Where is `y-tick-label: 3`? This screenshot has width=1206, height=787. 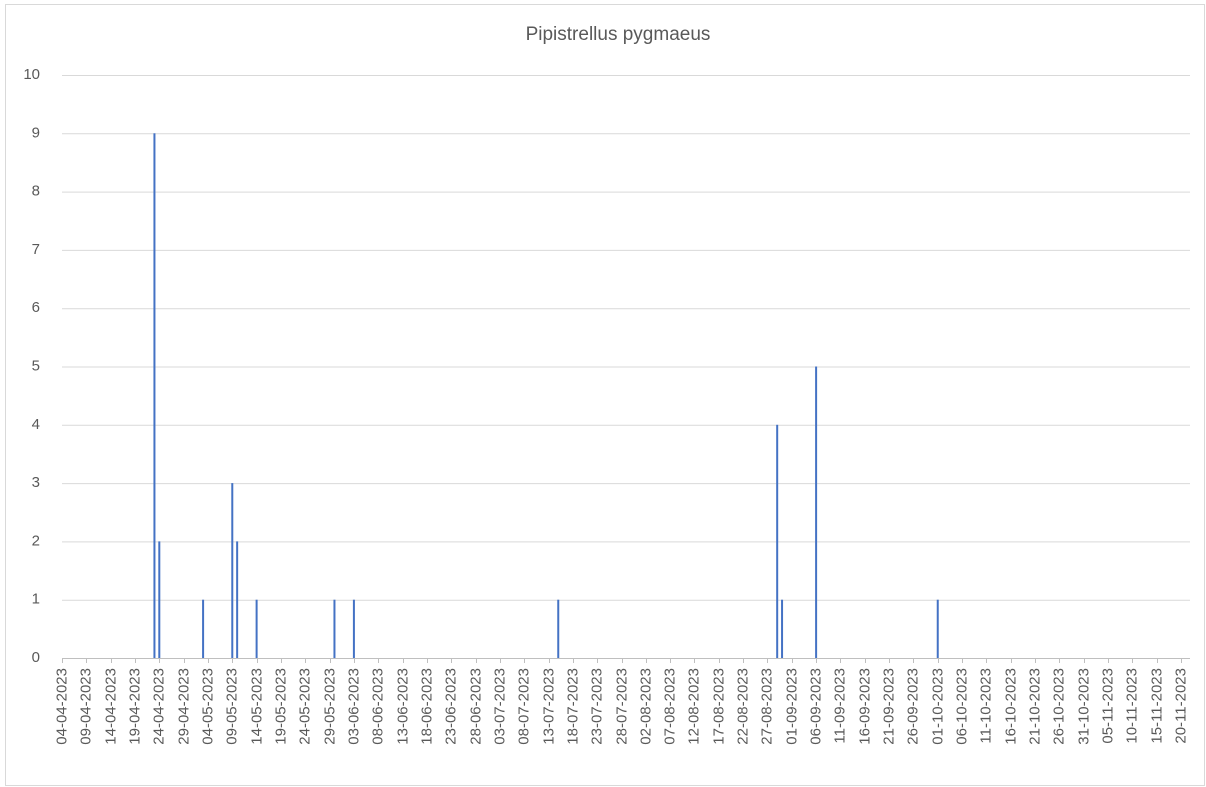
y-tick-label: 3 is located at coordinates (36, 482).